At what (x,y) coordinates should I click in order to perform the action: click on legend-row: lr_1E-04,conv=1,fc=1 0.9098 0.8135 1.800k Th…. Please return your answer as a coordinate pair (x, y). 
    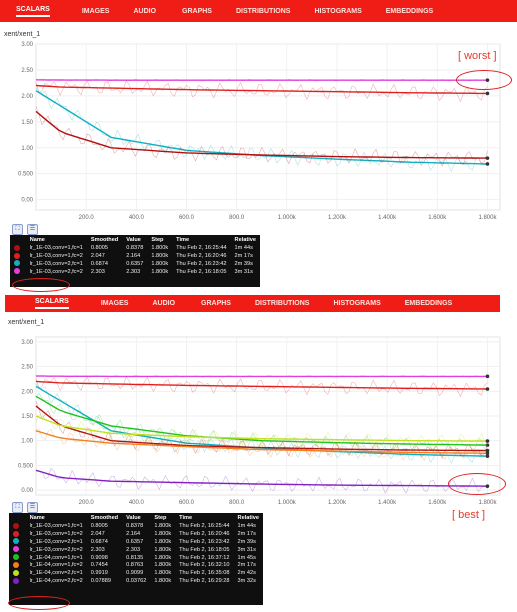
    Looking at the image, I should click on (136, 558).